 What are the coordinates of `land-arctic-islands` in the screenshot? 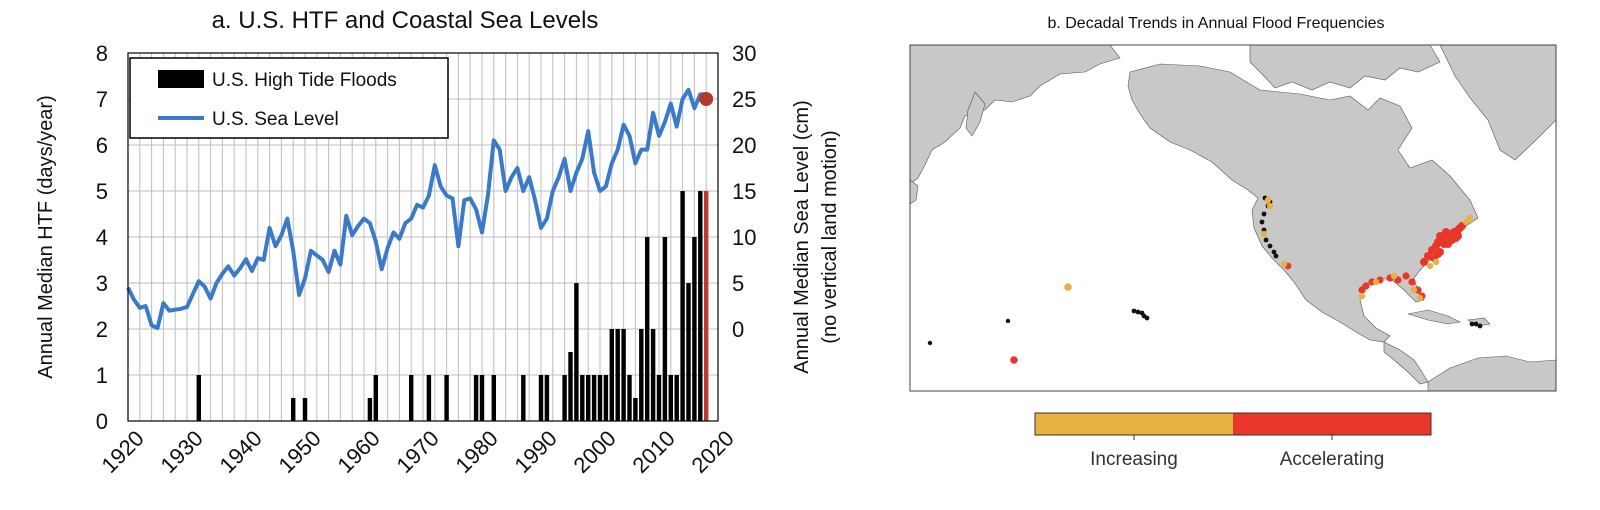 It's located at (1345, 68).